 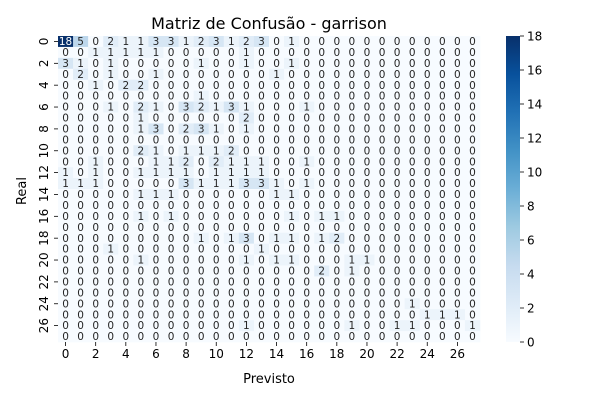 What do you see at coordinates (216, 354) in the screenshot?
I see `x-tick-label: 10` at bounding box center [216, 354].